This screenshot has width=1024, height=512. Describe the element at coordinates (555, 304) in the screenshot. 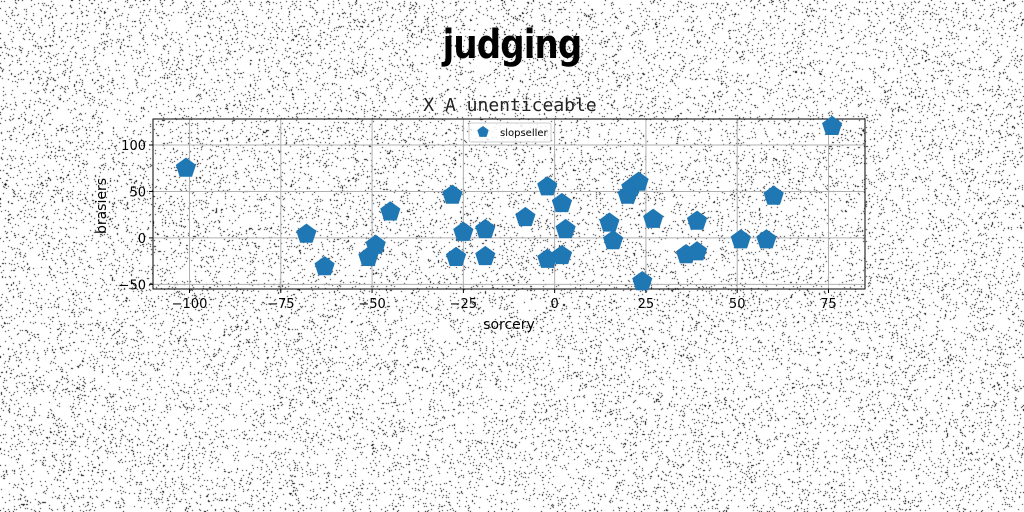

I see `x-tick-label: 0` at that location.